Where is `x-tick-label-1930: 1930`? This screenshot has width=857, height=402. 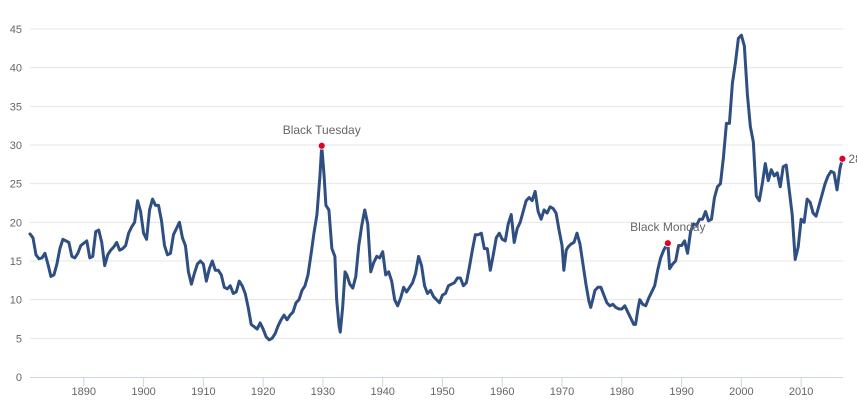 x-tick-label-1930: 1930 is located at coordinates (323, 392).